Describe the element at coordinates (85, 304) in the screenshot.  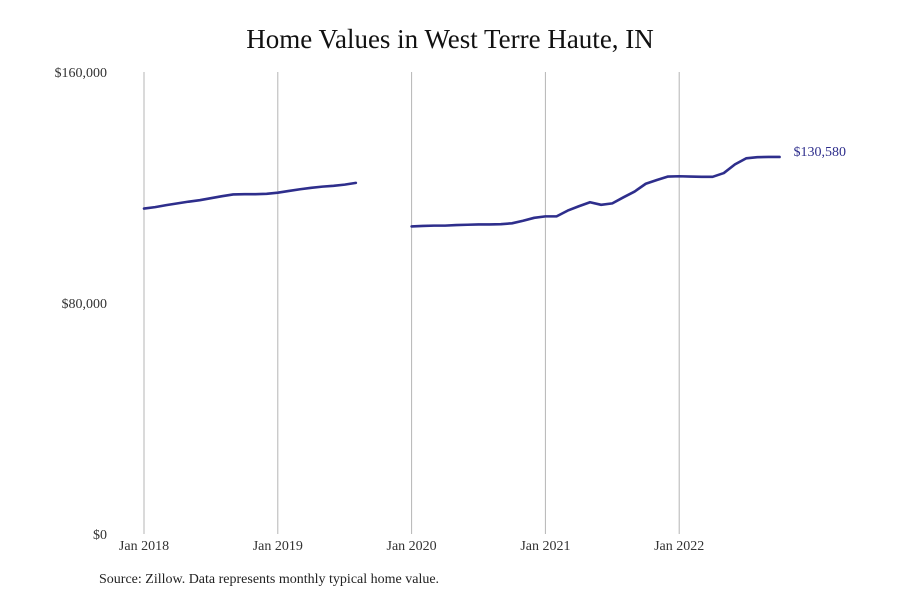
I see `y-tick-label: $80,000` at that location.